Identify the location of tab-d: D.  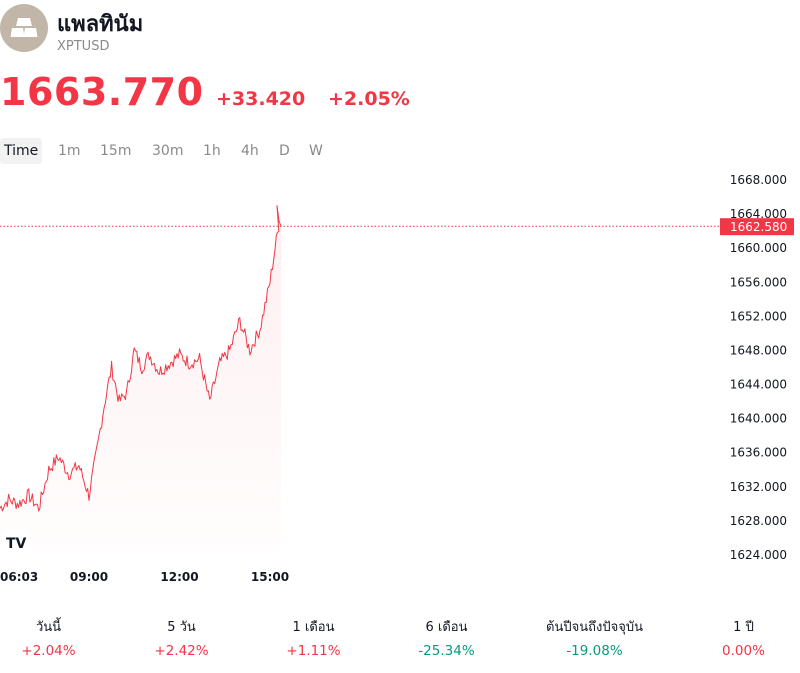
(284, 151).